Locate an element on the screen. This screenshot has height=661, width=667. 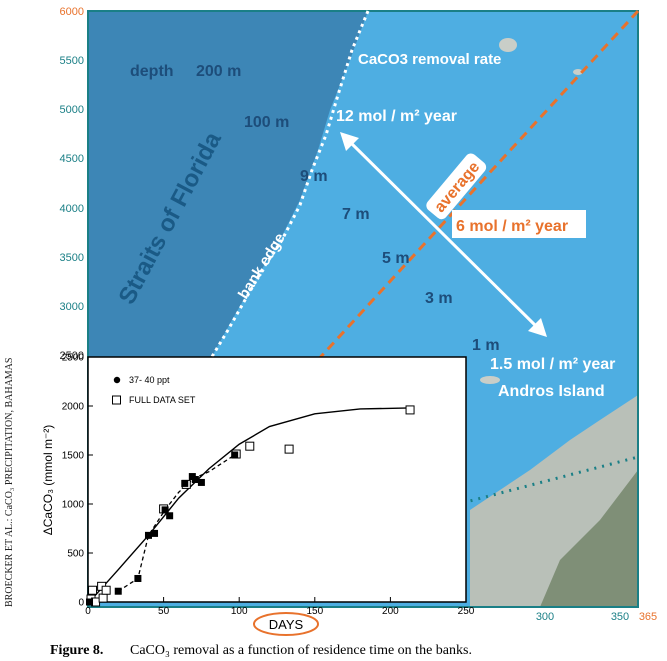
depth-label: 5 m is located at coordinates (396, 258).